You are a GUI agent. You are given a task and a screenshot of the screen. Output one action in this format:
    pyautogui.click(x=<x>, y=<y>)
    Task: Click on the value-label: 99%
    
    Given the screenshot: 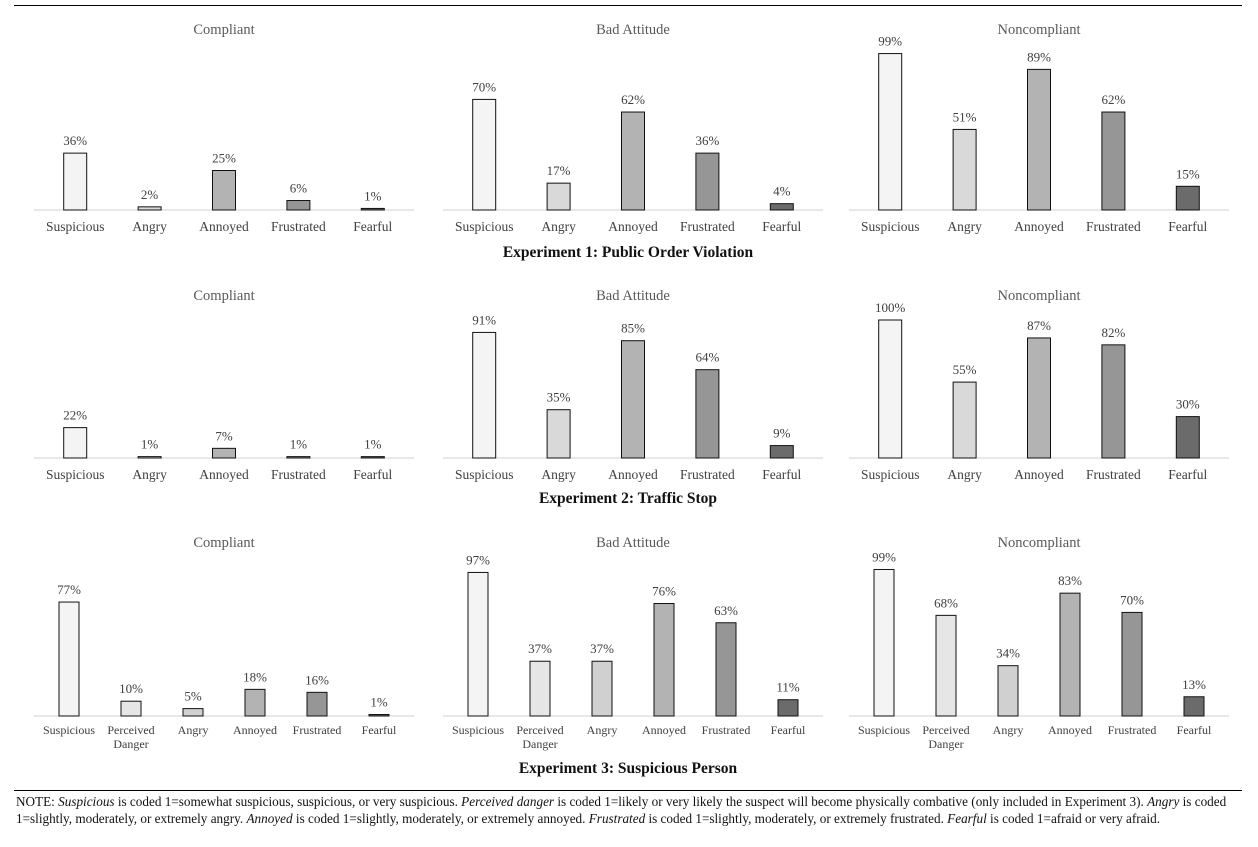 What is the action you would take?
    pyautogui.click(x=884, y=556)
    